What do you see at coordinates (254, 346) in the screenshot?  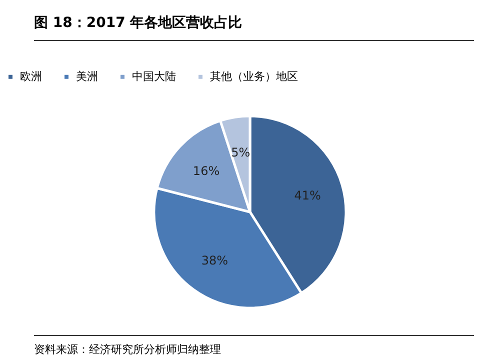 I see `text: 资料来源：经济研究所分析师归纳整理` at bounding box center [254, 346].